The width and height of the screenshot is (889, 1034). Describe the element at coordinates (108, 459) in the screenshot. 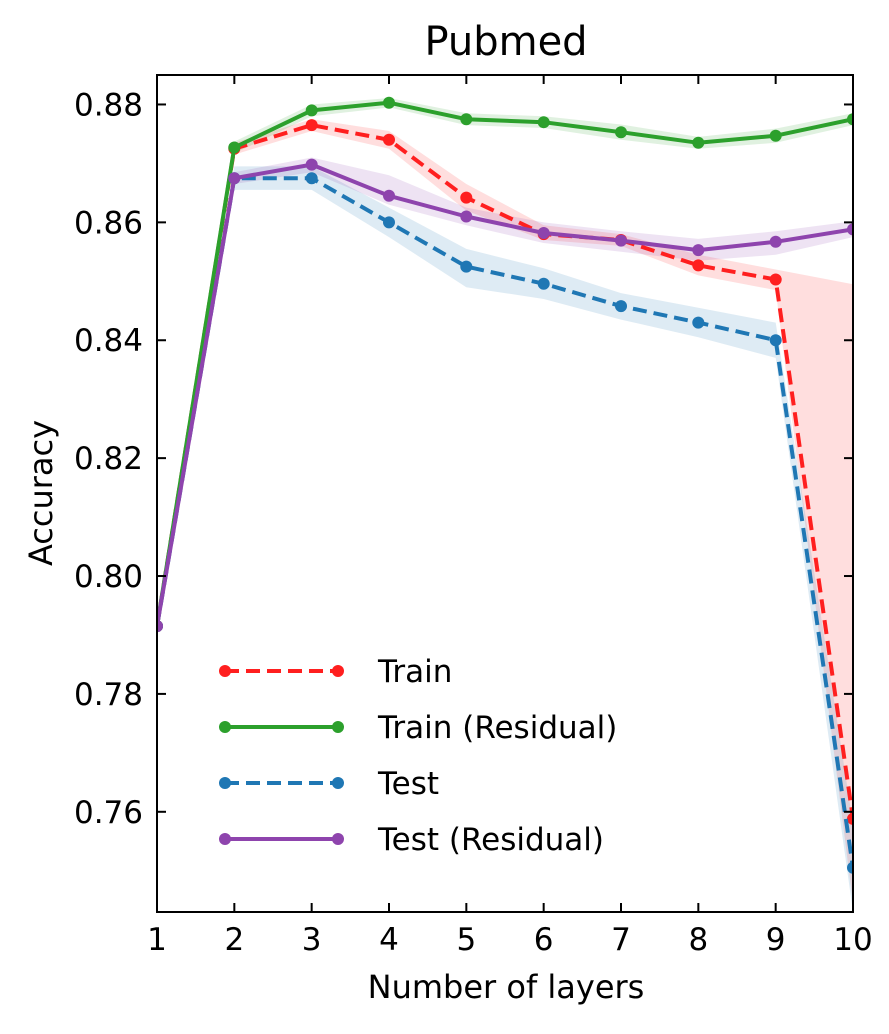

I see `y-tick-label: 0.82` at that location.